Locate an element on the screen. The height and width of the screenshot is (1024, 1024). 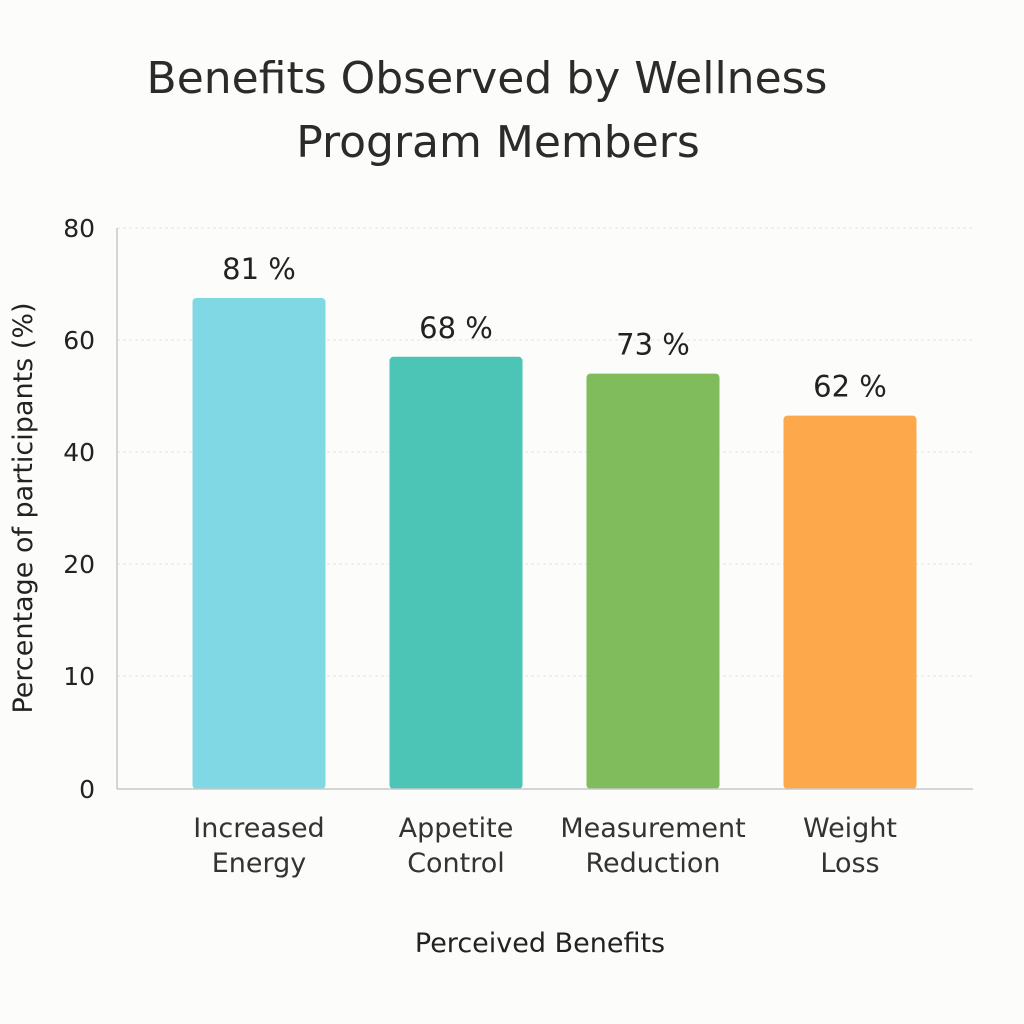
y-tick-labels: 0 10 20 40 60 80 is located at coordinates (79, 509).